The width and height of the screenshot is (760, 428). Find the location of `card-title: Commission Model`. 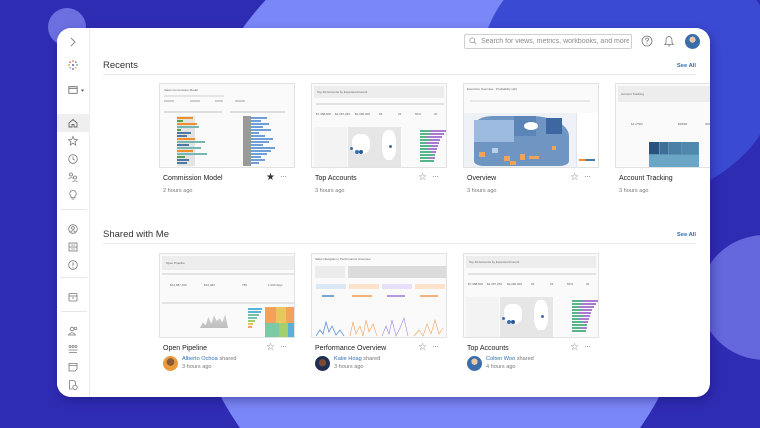

card-title: Commission Model is located at coordinates (193, 178).